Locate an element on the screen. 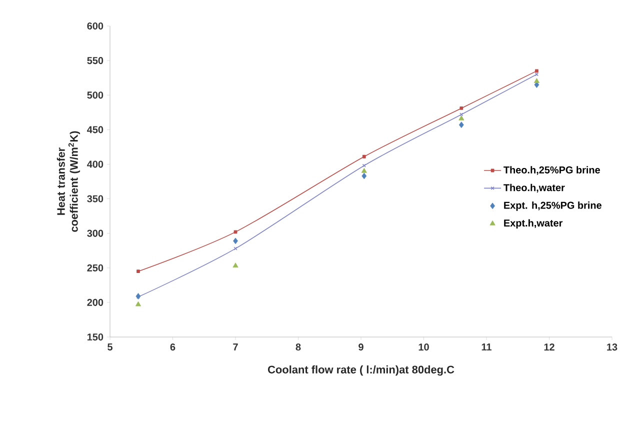 The image size is (633, 429). y-tick-label: 400 is located at coordinates (95, 164).